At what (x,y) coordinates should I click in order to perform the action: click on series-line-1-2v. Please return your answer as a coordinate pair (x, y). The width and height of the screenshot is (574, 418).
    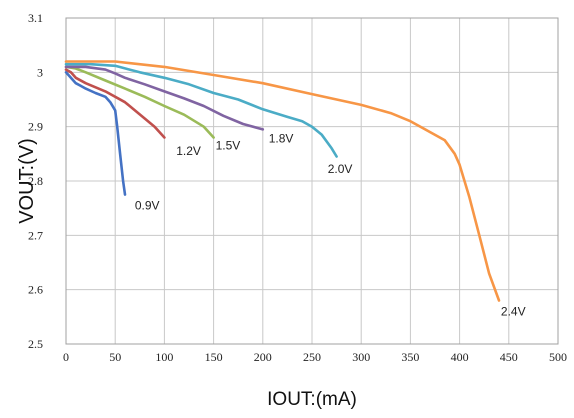
    Looking at the image, I should click on (115, 103).